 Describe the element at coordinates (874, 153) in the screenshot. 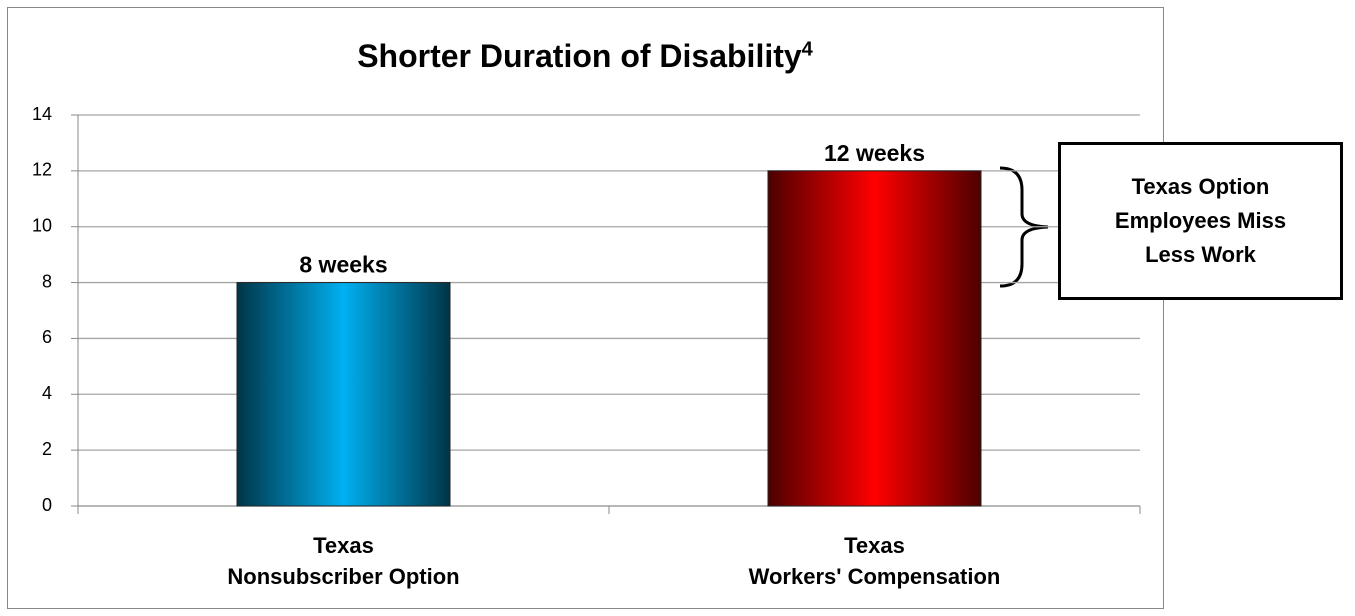

I see `value-label: 12 weeks` at that location.